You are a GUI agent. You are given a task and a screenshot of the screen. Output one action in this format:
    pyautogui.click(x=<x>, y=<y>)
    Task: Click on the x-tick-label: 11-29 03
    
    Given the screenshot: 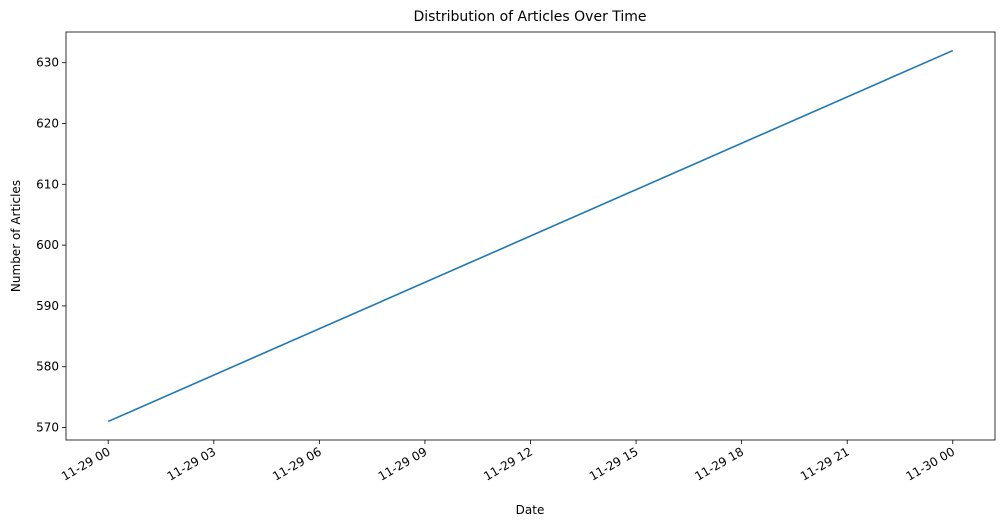 What is the action you would take?
    pyautogui.click(x=192, y=463)
    